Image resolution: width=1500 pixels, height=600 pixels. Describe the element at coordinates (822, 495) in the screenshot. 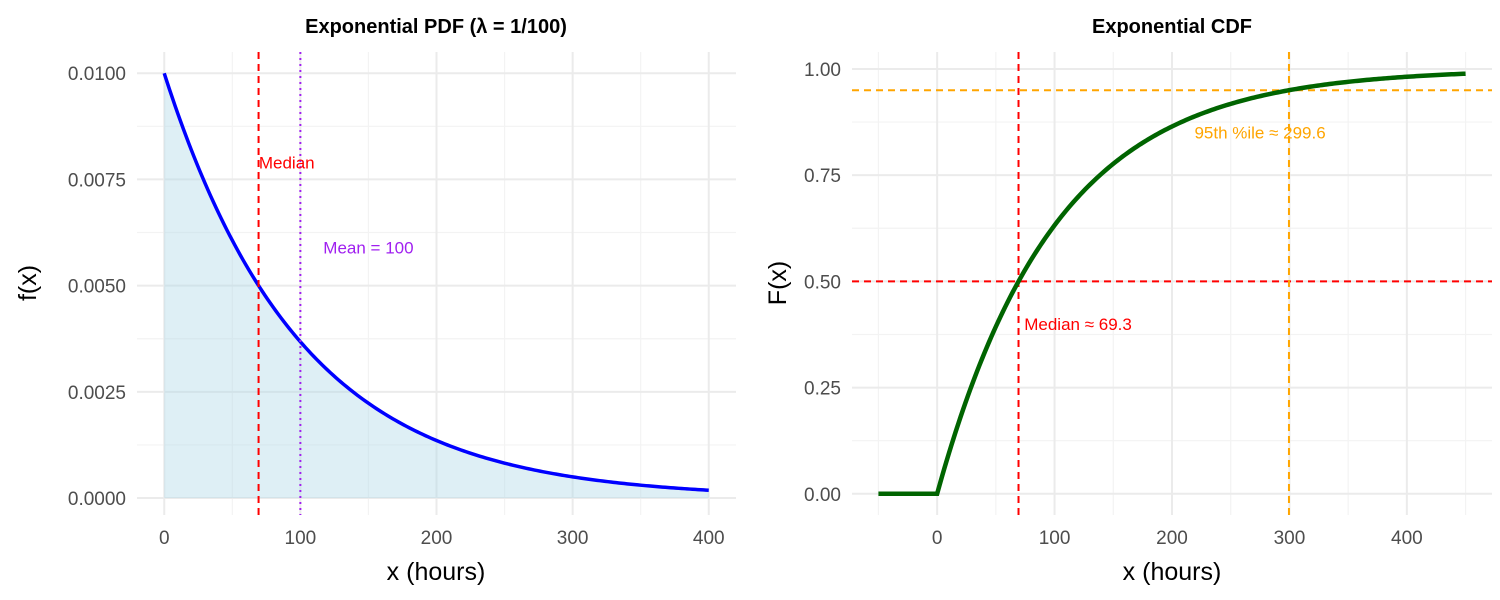

I see `cdf-y-tick-label: 0.00` at that location.